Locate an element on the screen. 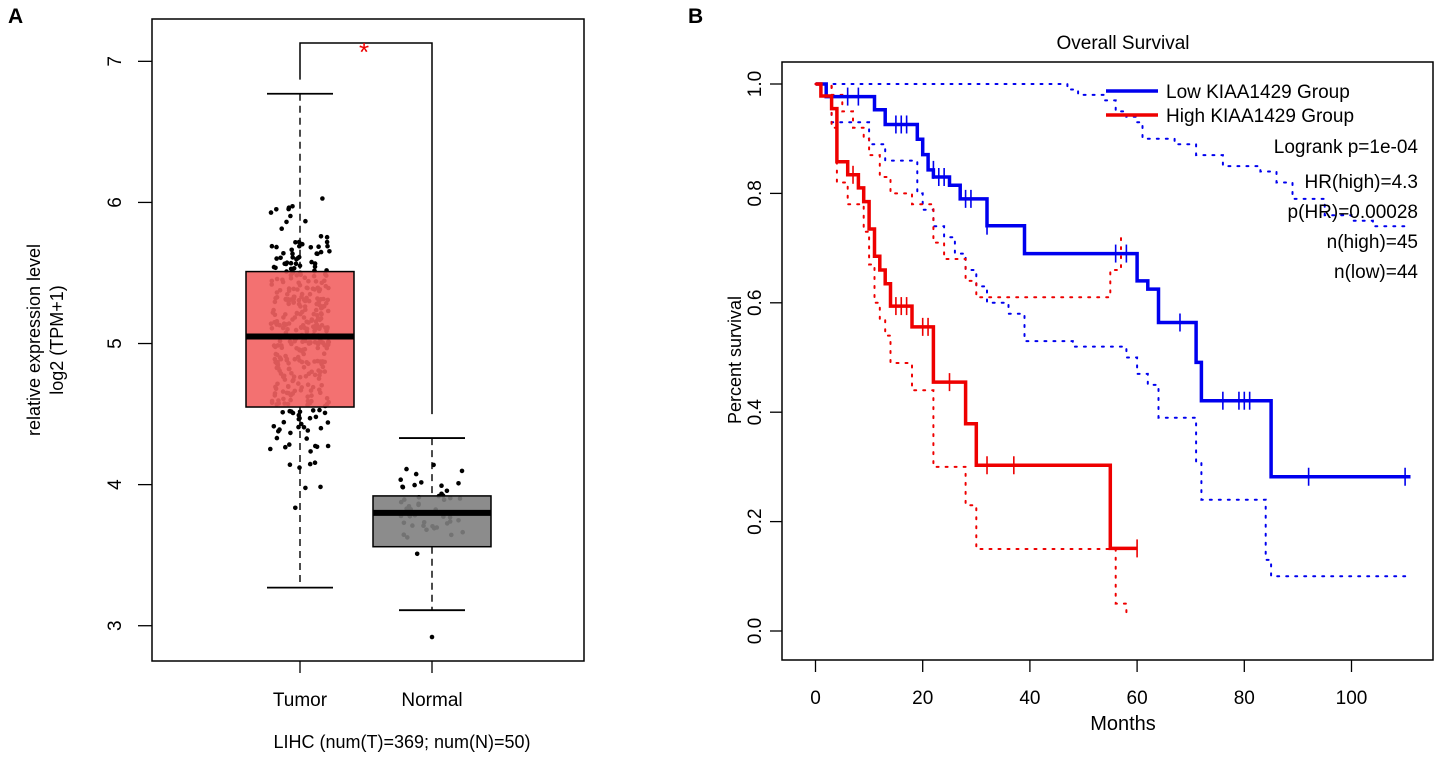 The height and width of the screenshot is (763, 1438). box-normal is located at coordinates (432, 521).